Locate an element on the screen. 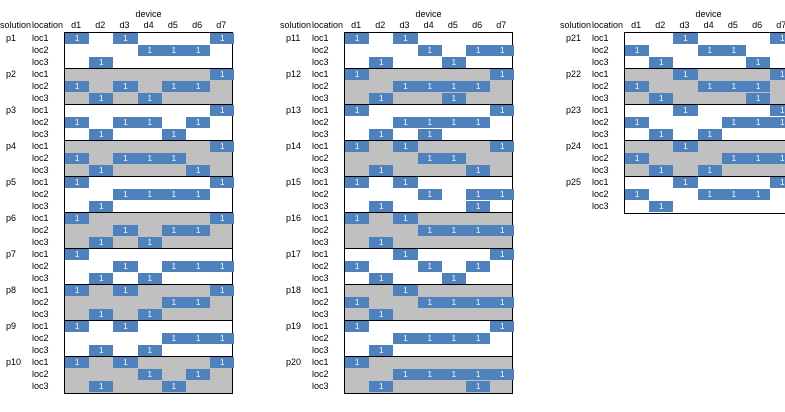 This screenshot has height=412, width=785. device-column-header: d1 is located at coordinates (636, 25).